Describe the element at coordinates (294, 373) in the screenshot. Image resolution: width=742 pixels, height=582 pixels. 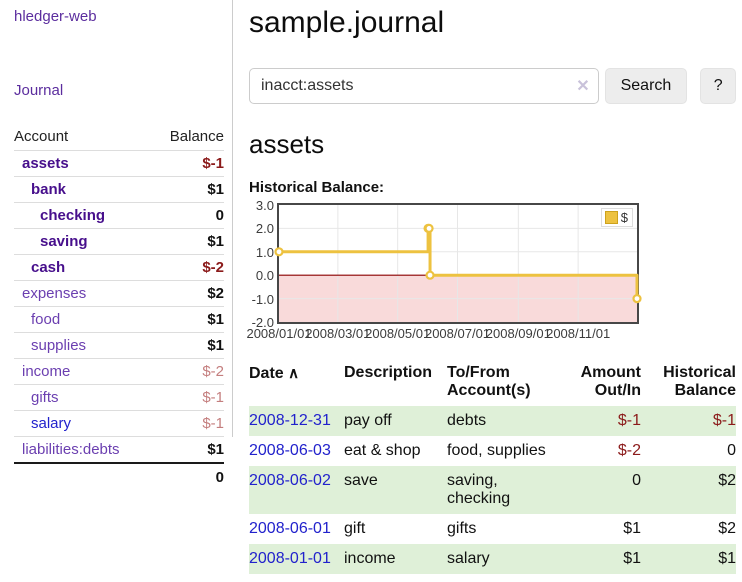
I see `sort-ascending-icon: ∧` at that location.